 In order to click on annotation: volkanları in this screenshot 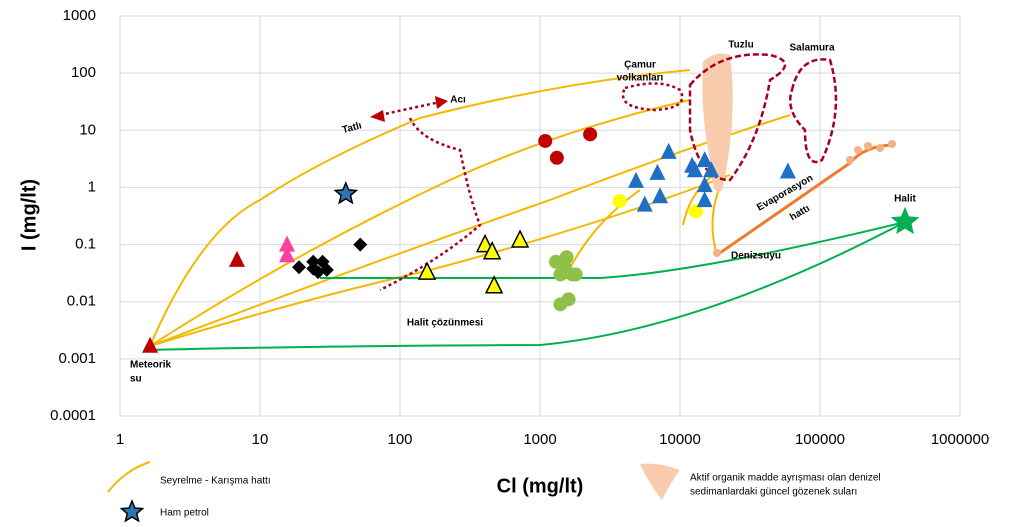, I will do `click(640, 78)`.